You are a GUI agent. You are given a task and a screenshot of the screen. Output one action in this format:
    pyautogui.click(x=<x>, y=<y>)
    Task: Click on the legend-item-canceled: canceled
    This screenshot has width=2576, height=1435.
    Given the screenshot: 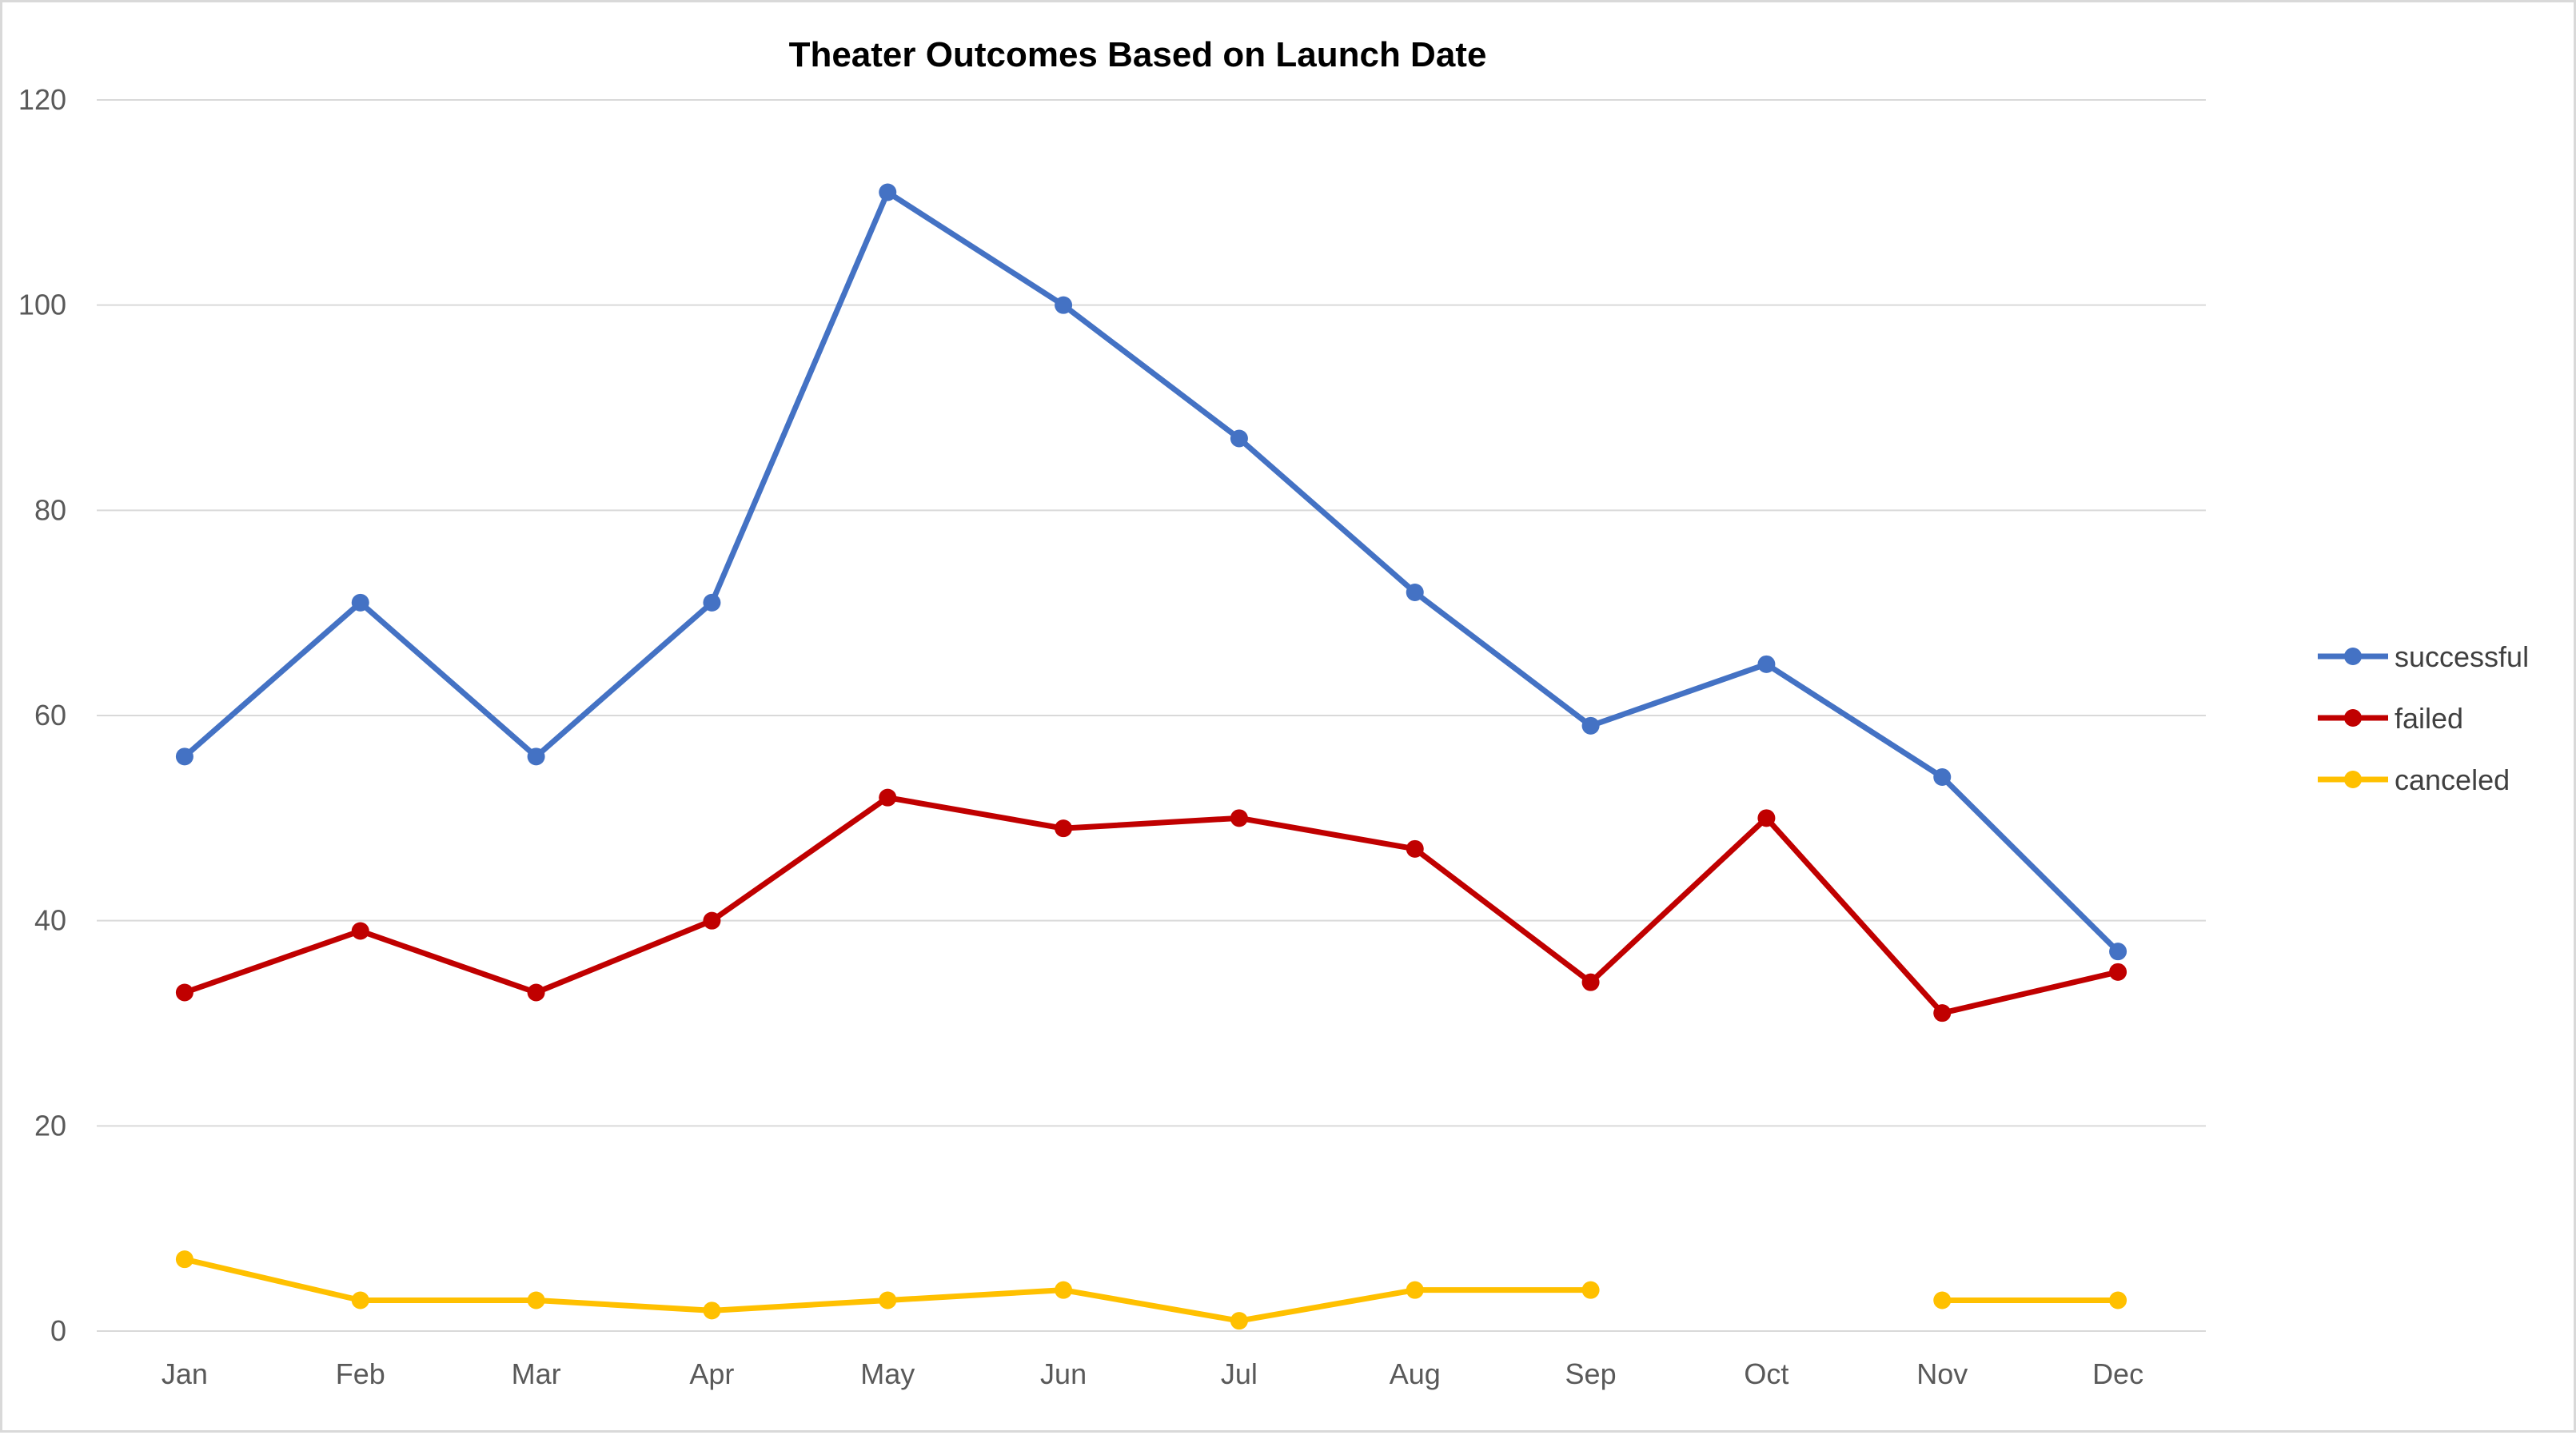 What is the action you would take?
    pyautogui.click(x=2414, y=779)
    